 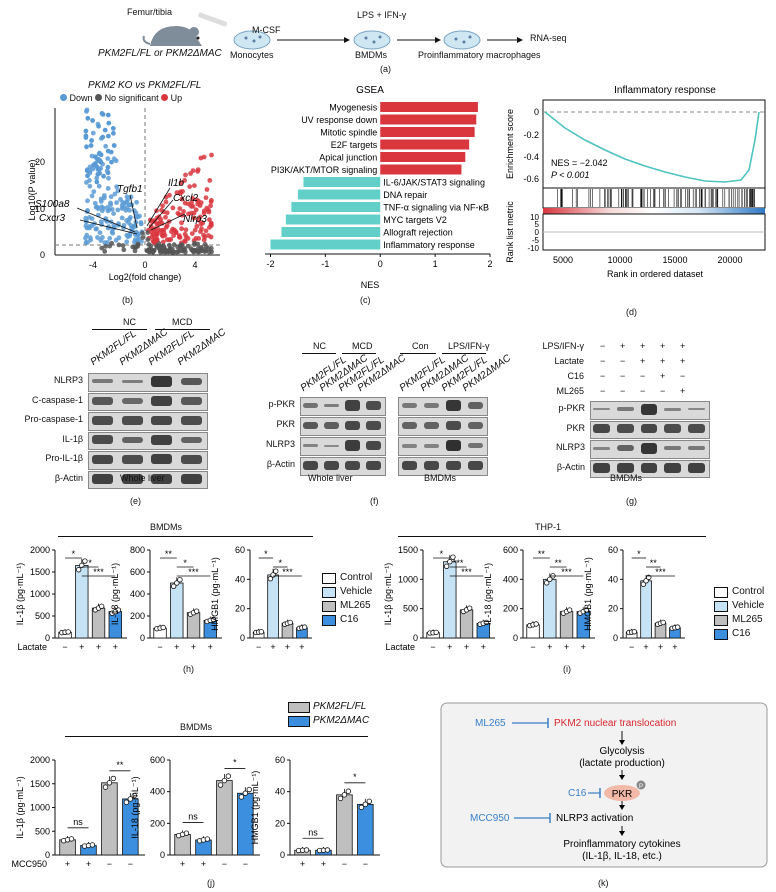 What do you see at coordinates (531, 157) in the screenshot?
I see `es-tick-04: -0.4` at bounding box center [531, 157].